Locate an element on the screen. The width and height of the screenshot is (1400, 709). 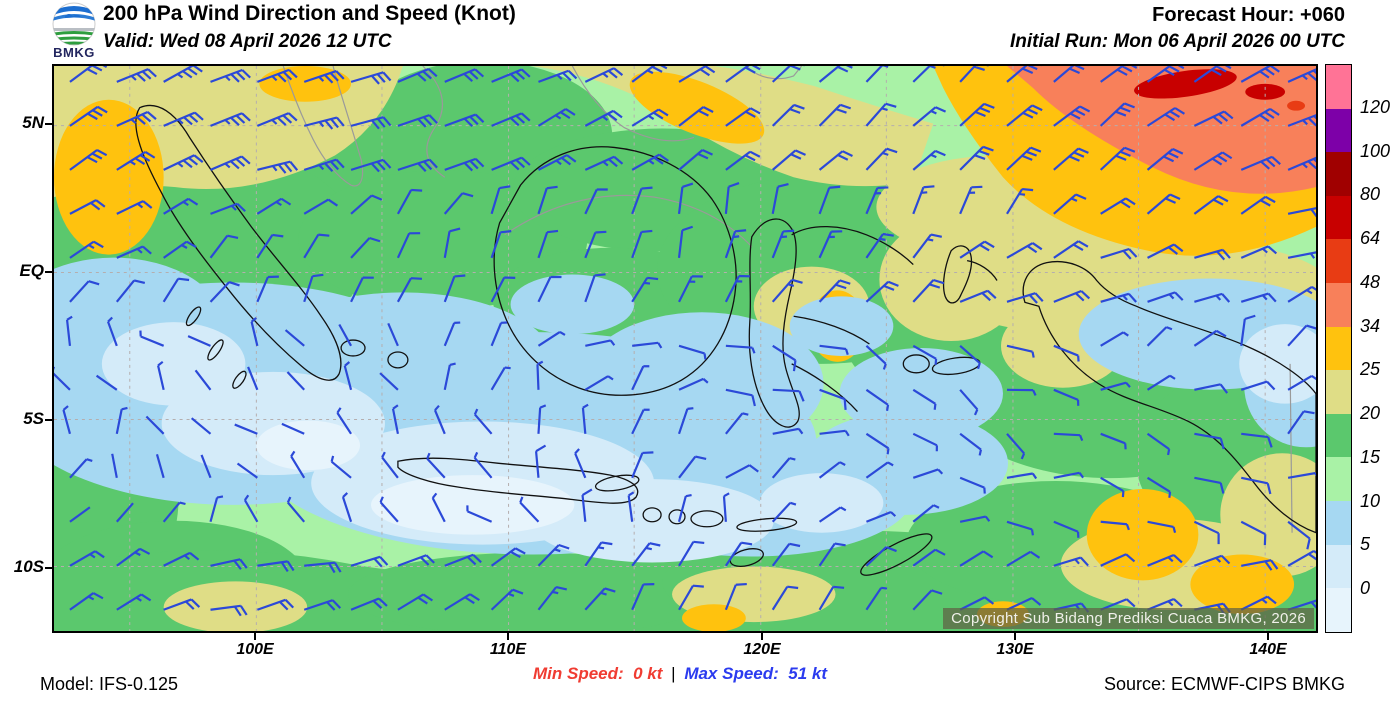
border-papua-new-guinea is located at coordinates (1291, 448).